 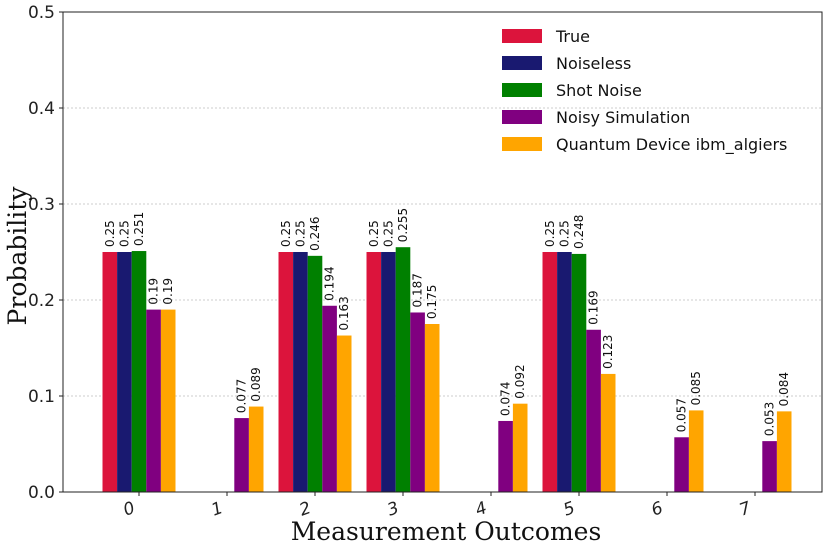 What do you see at coordinates (657, 509) in the screenshot?
I see `x-tick-label: 6` at bounding box center [657, 509].